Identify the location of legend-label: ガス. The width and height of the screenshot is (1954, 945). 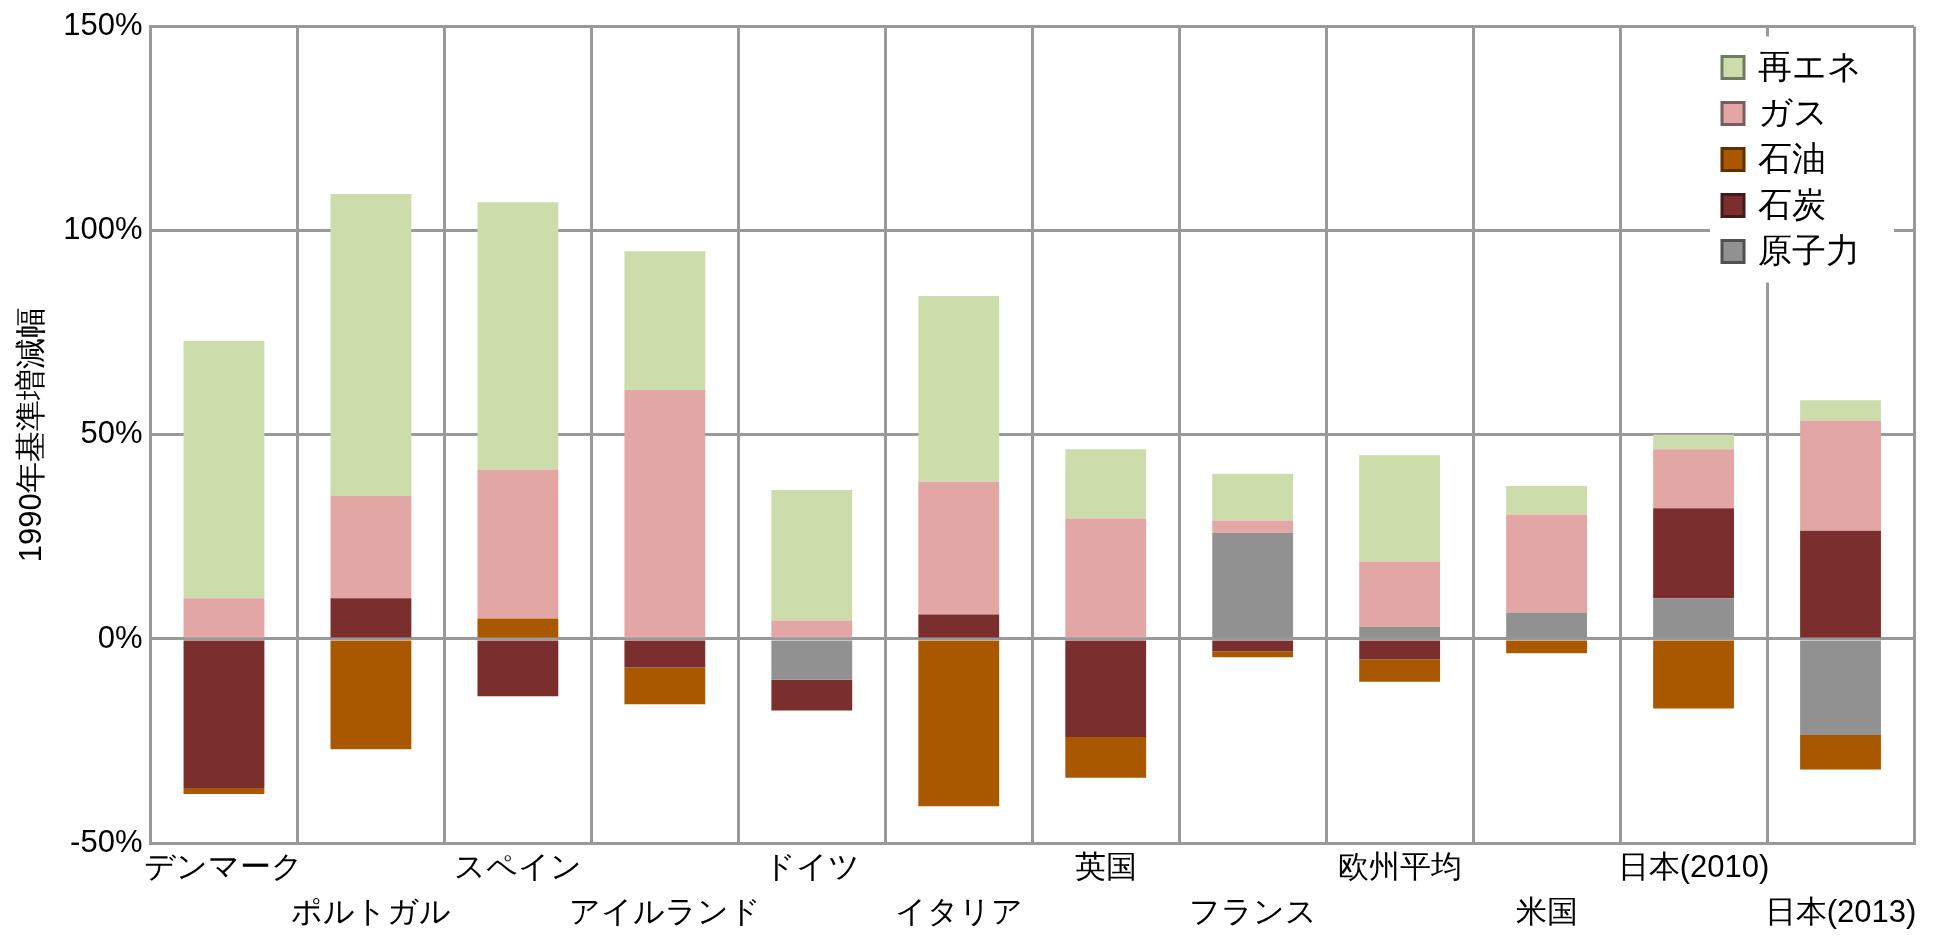
(1793, 111).